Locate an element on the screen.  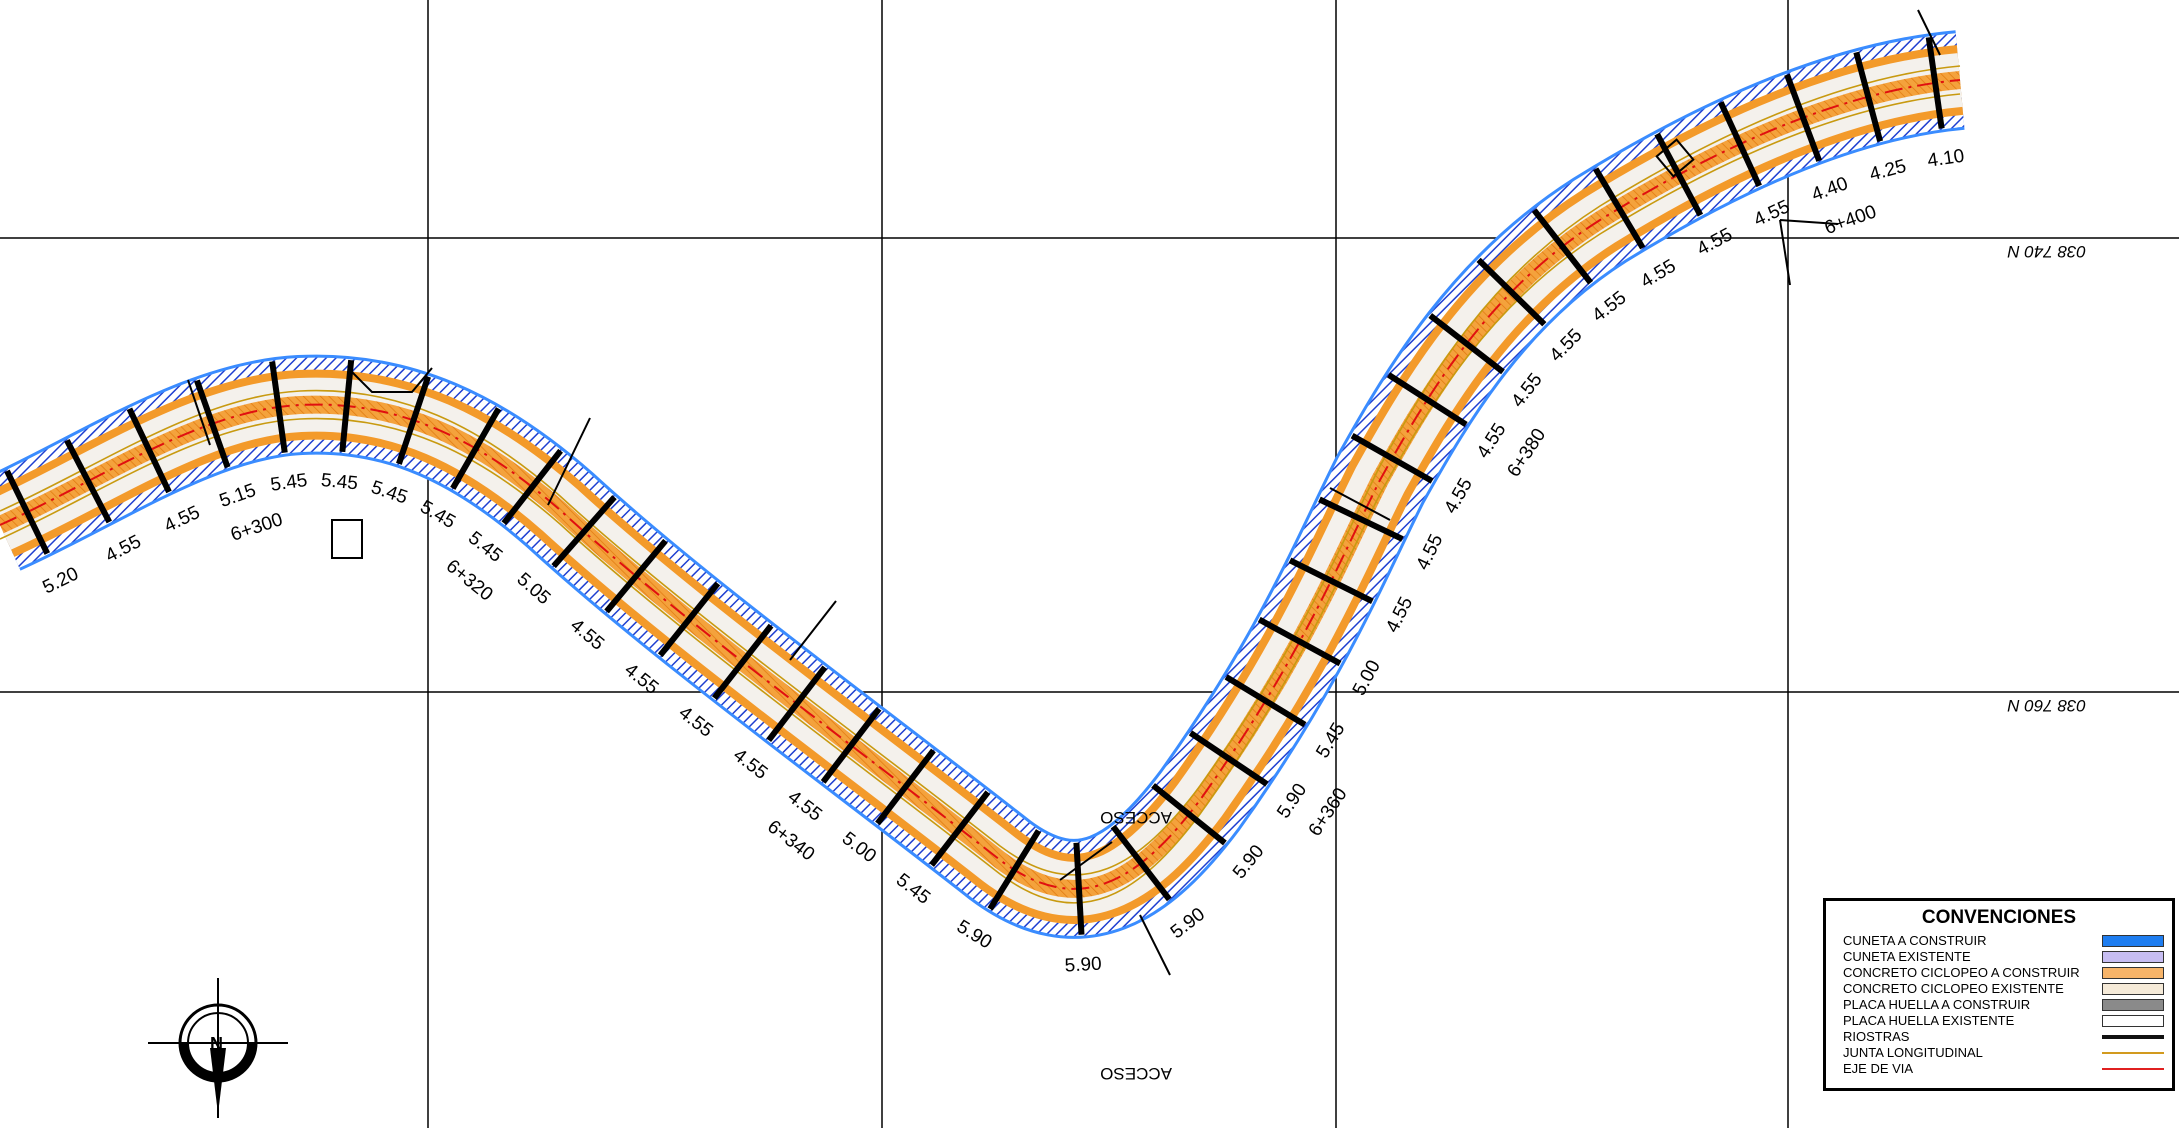
legend-item-label: PLACA HUELLA A CONSTRUIR is located at coordinates (1937, 1004).